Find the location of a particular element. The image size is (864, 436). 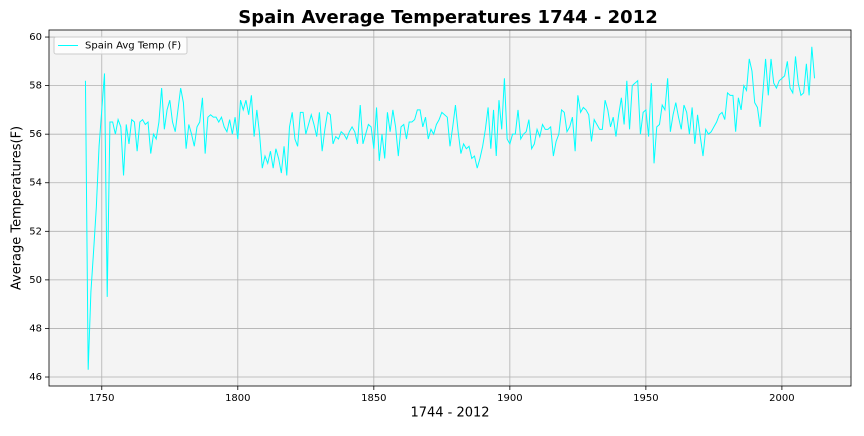

chart-title: Spain Average Temperatures 1744 - 2012 is located at coordinates (448, 17).